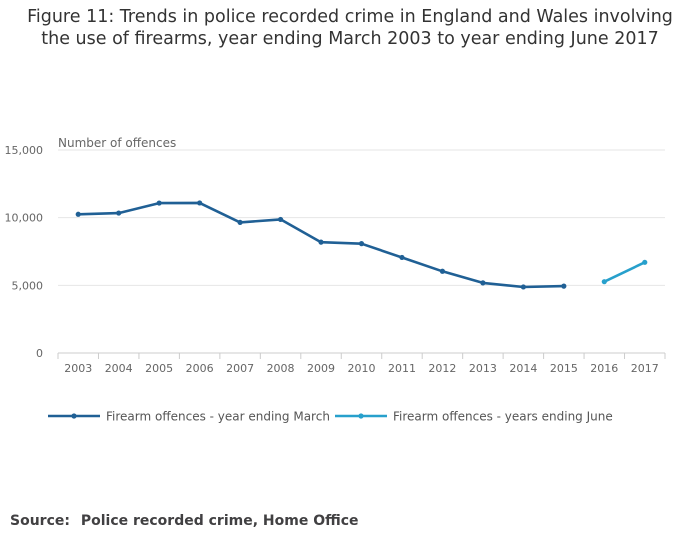 This screenshot has width=700, height=549. What do you see at coordinates (119, 368) in the screenshot?
I see `x-tick-label: 2004` at bounding box center [119, 368].